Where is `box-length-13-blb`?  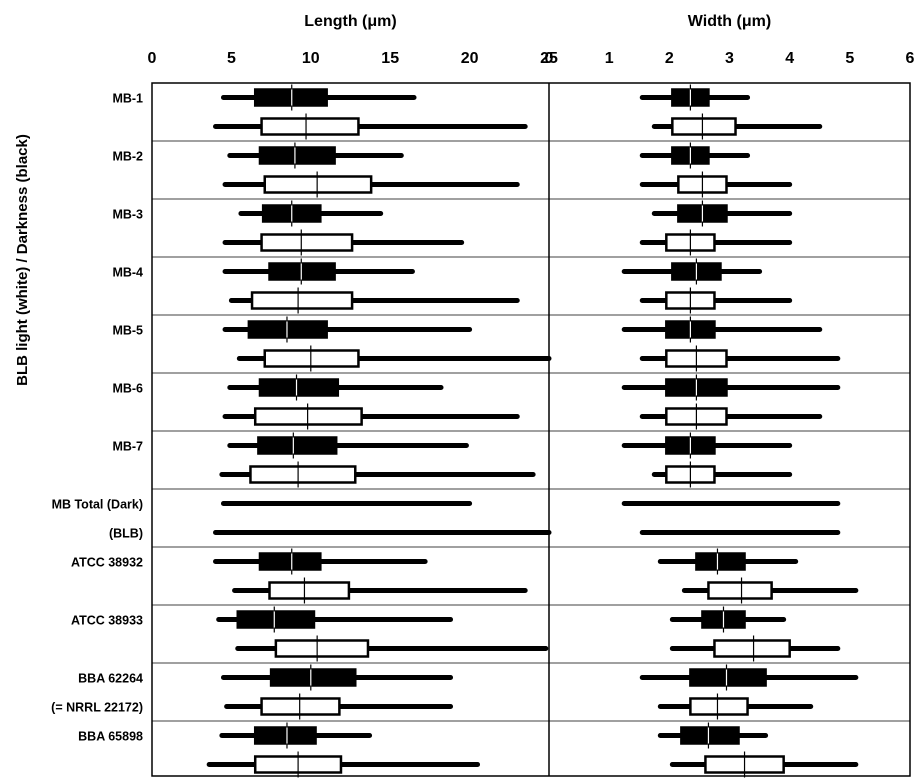
box-length-13-blb is located at coordinates (343, 764).